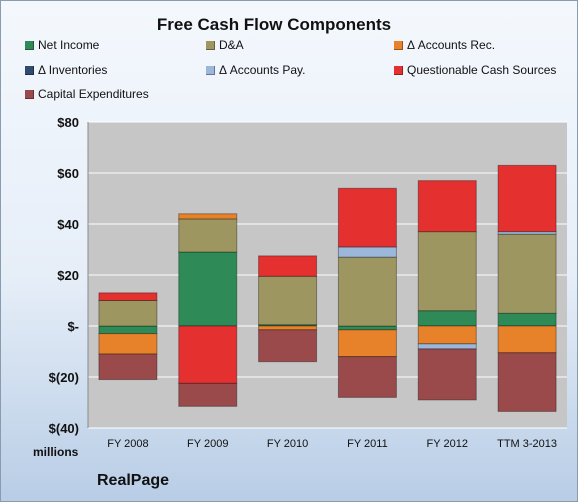 This screenshot has width=578, height=503. I want to click on legend-item-questionable-cash-sources: Questionable Cash Sources, so click(475, 70).